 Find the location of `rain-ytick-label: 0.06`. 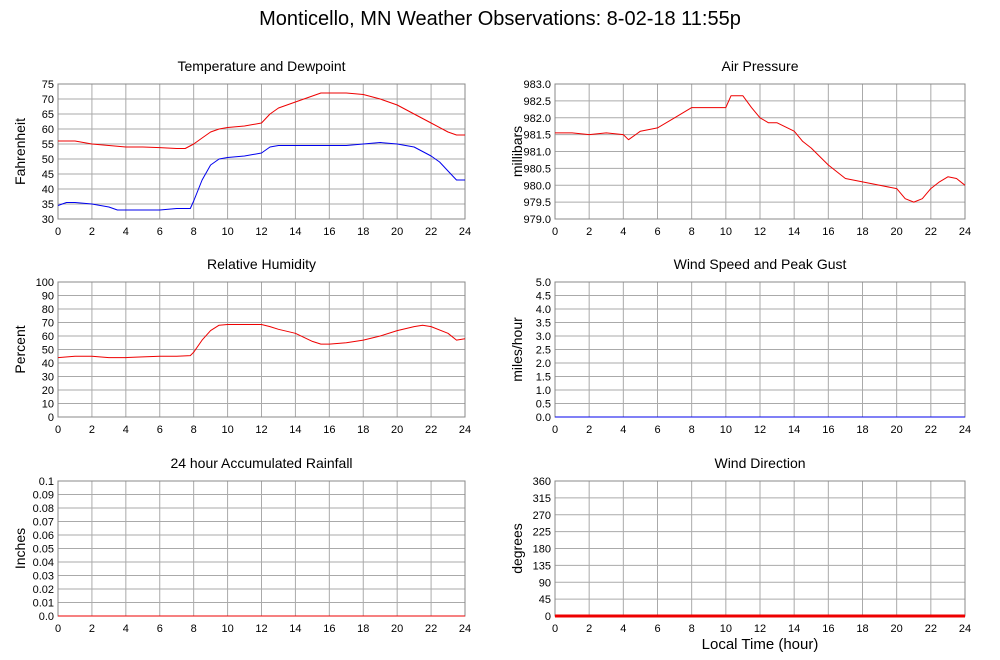

rain-ytick-label: 0.06 is located at coordinates (43, 536).